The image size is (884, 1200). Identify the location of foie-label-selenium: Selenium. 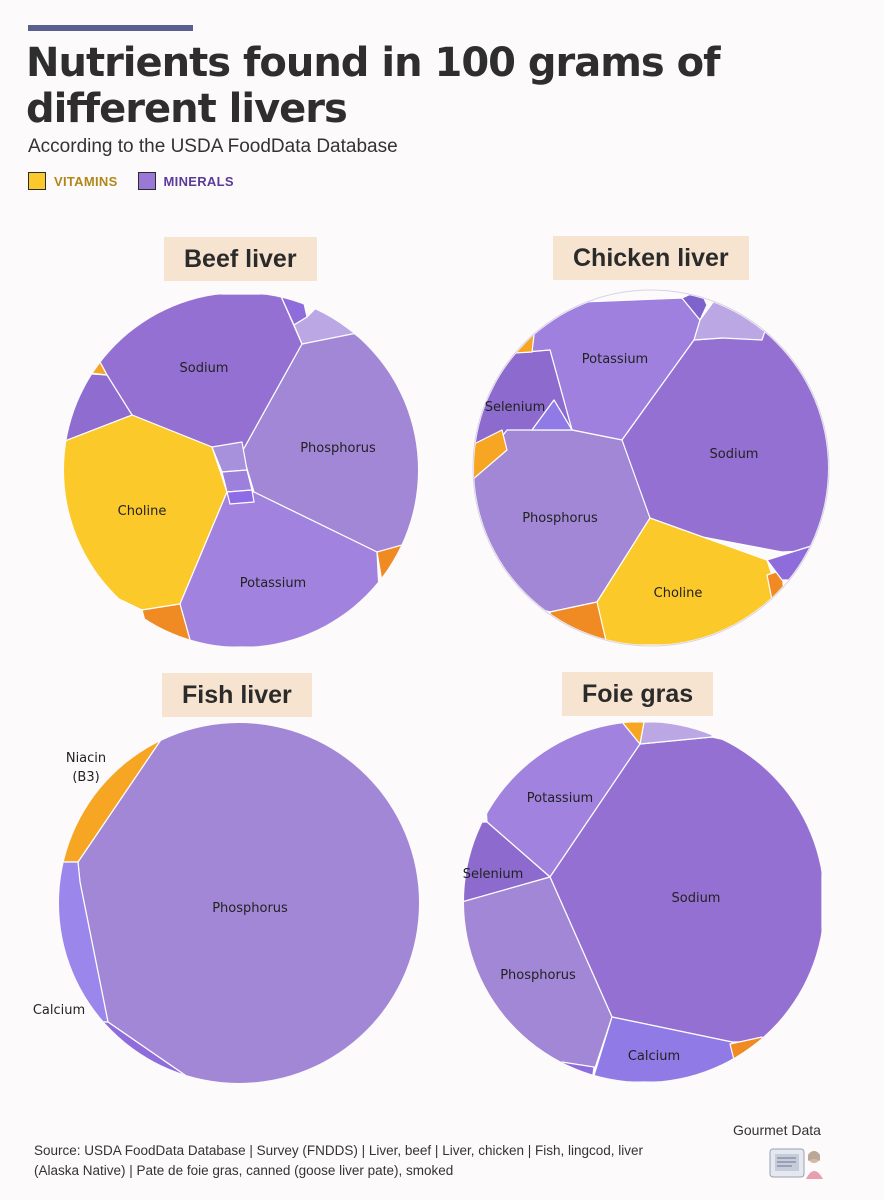
(493, 874).